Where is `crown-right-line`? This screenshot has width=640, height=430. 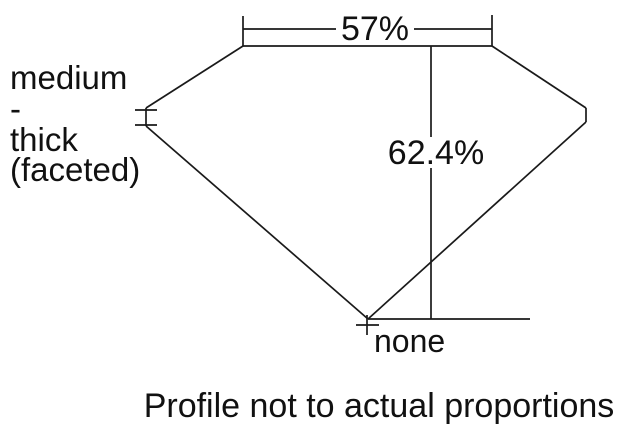
crown-right-line is located at coordinates (539, 77).